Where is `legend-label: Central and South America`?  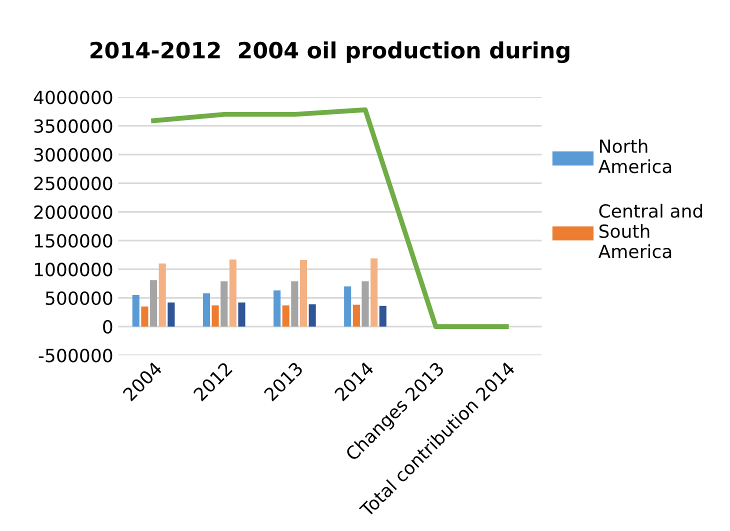 legend-label: Central and South America is located at coordinates (650, 231).